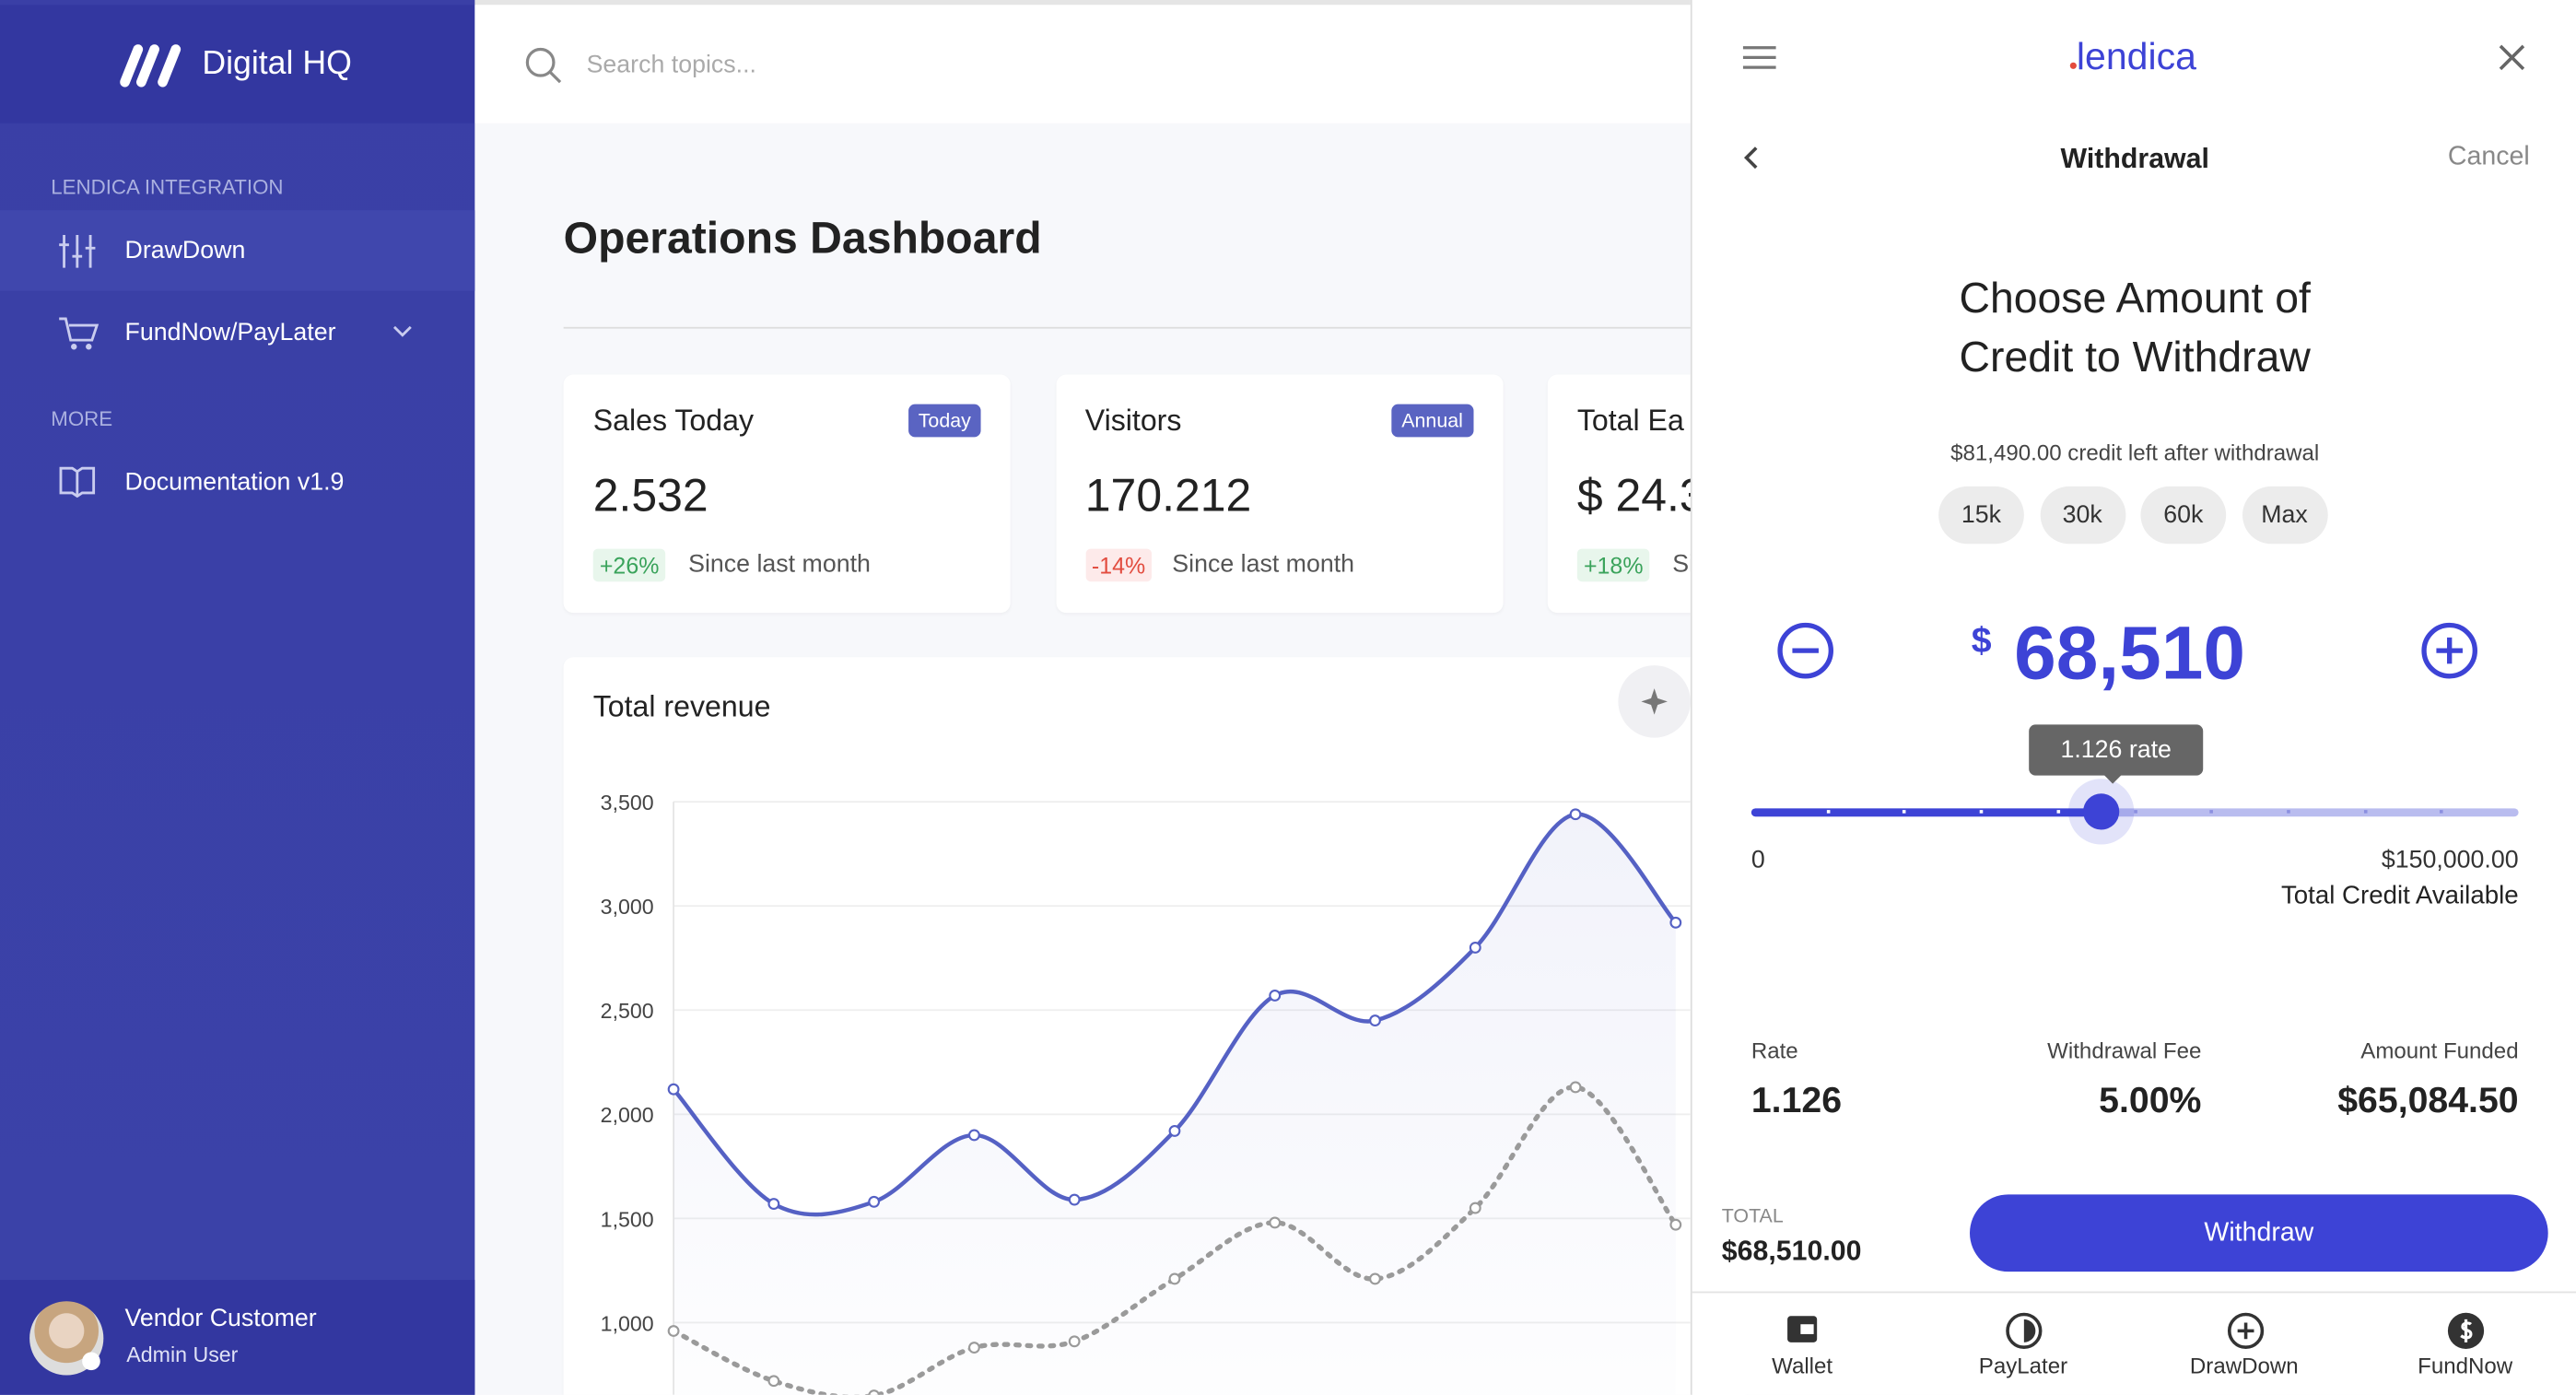 Image resolution: width=2576 pixels, height=1395 pixels. I want to click on panel-header: Withdrawal, so click(2134, 159).